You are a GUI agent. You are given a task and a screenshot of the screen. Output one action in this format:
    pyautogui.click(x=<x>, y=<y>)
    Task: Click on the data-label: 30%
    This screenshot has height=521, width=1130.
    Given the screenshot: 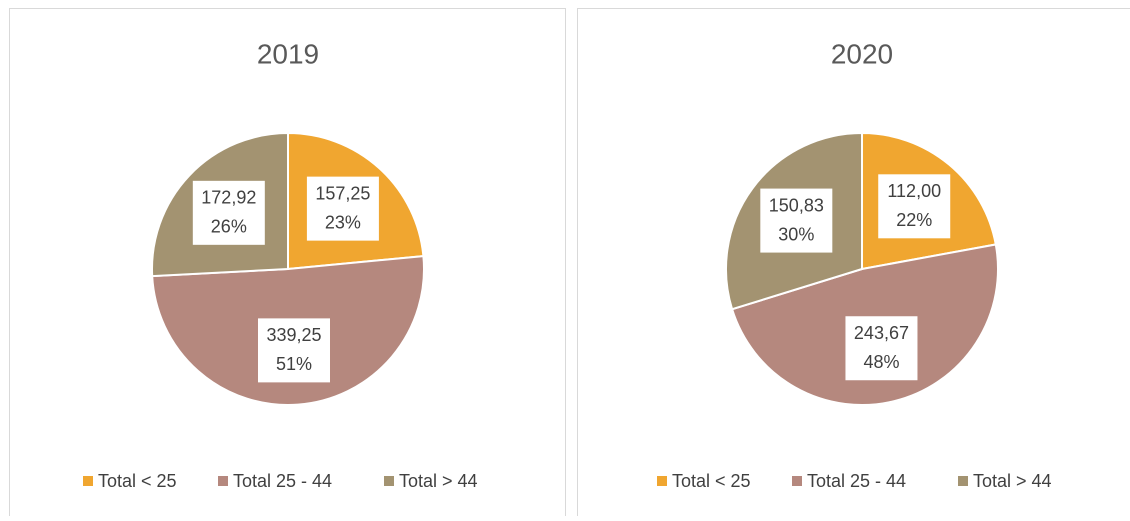 What is the action you would take?
    pyautogui.click(x=796, y=234)
    